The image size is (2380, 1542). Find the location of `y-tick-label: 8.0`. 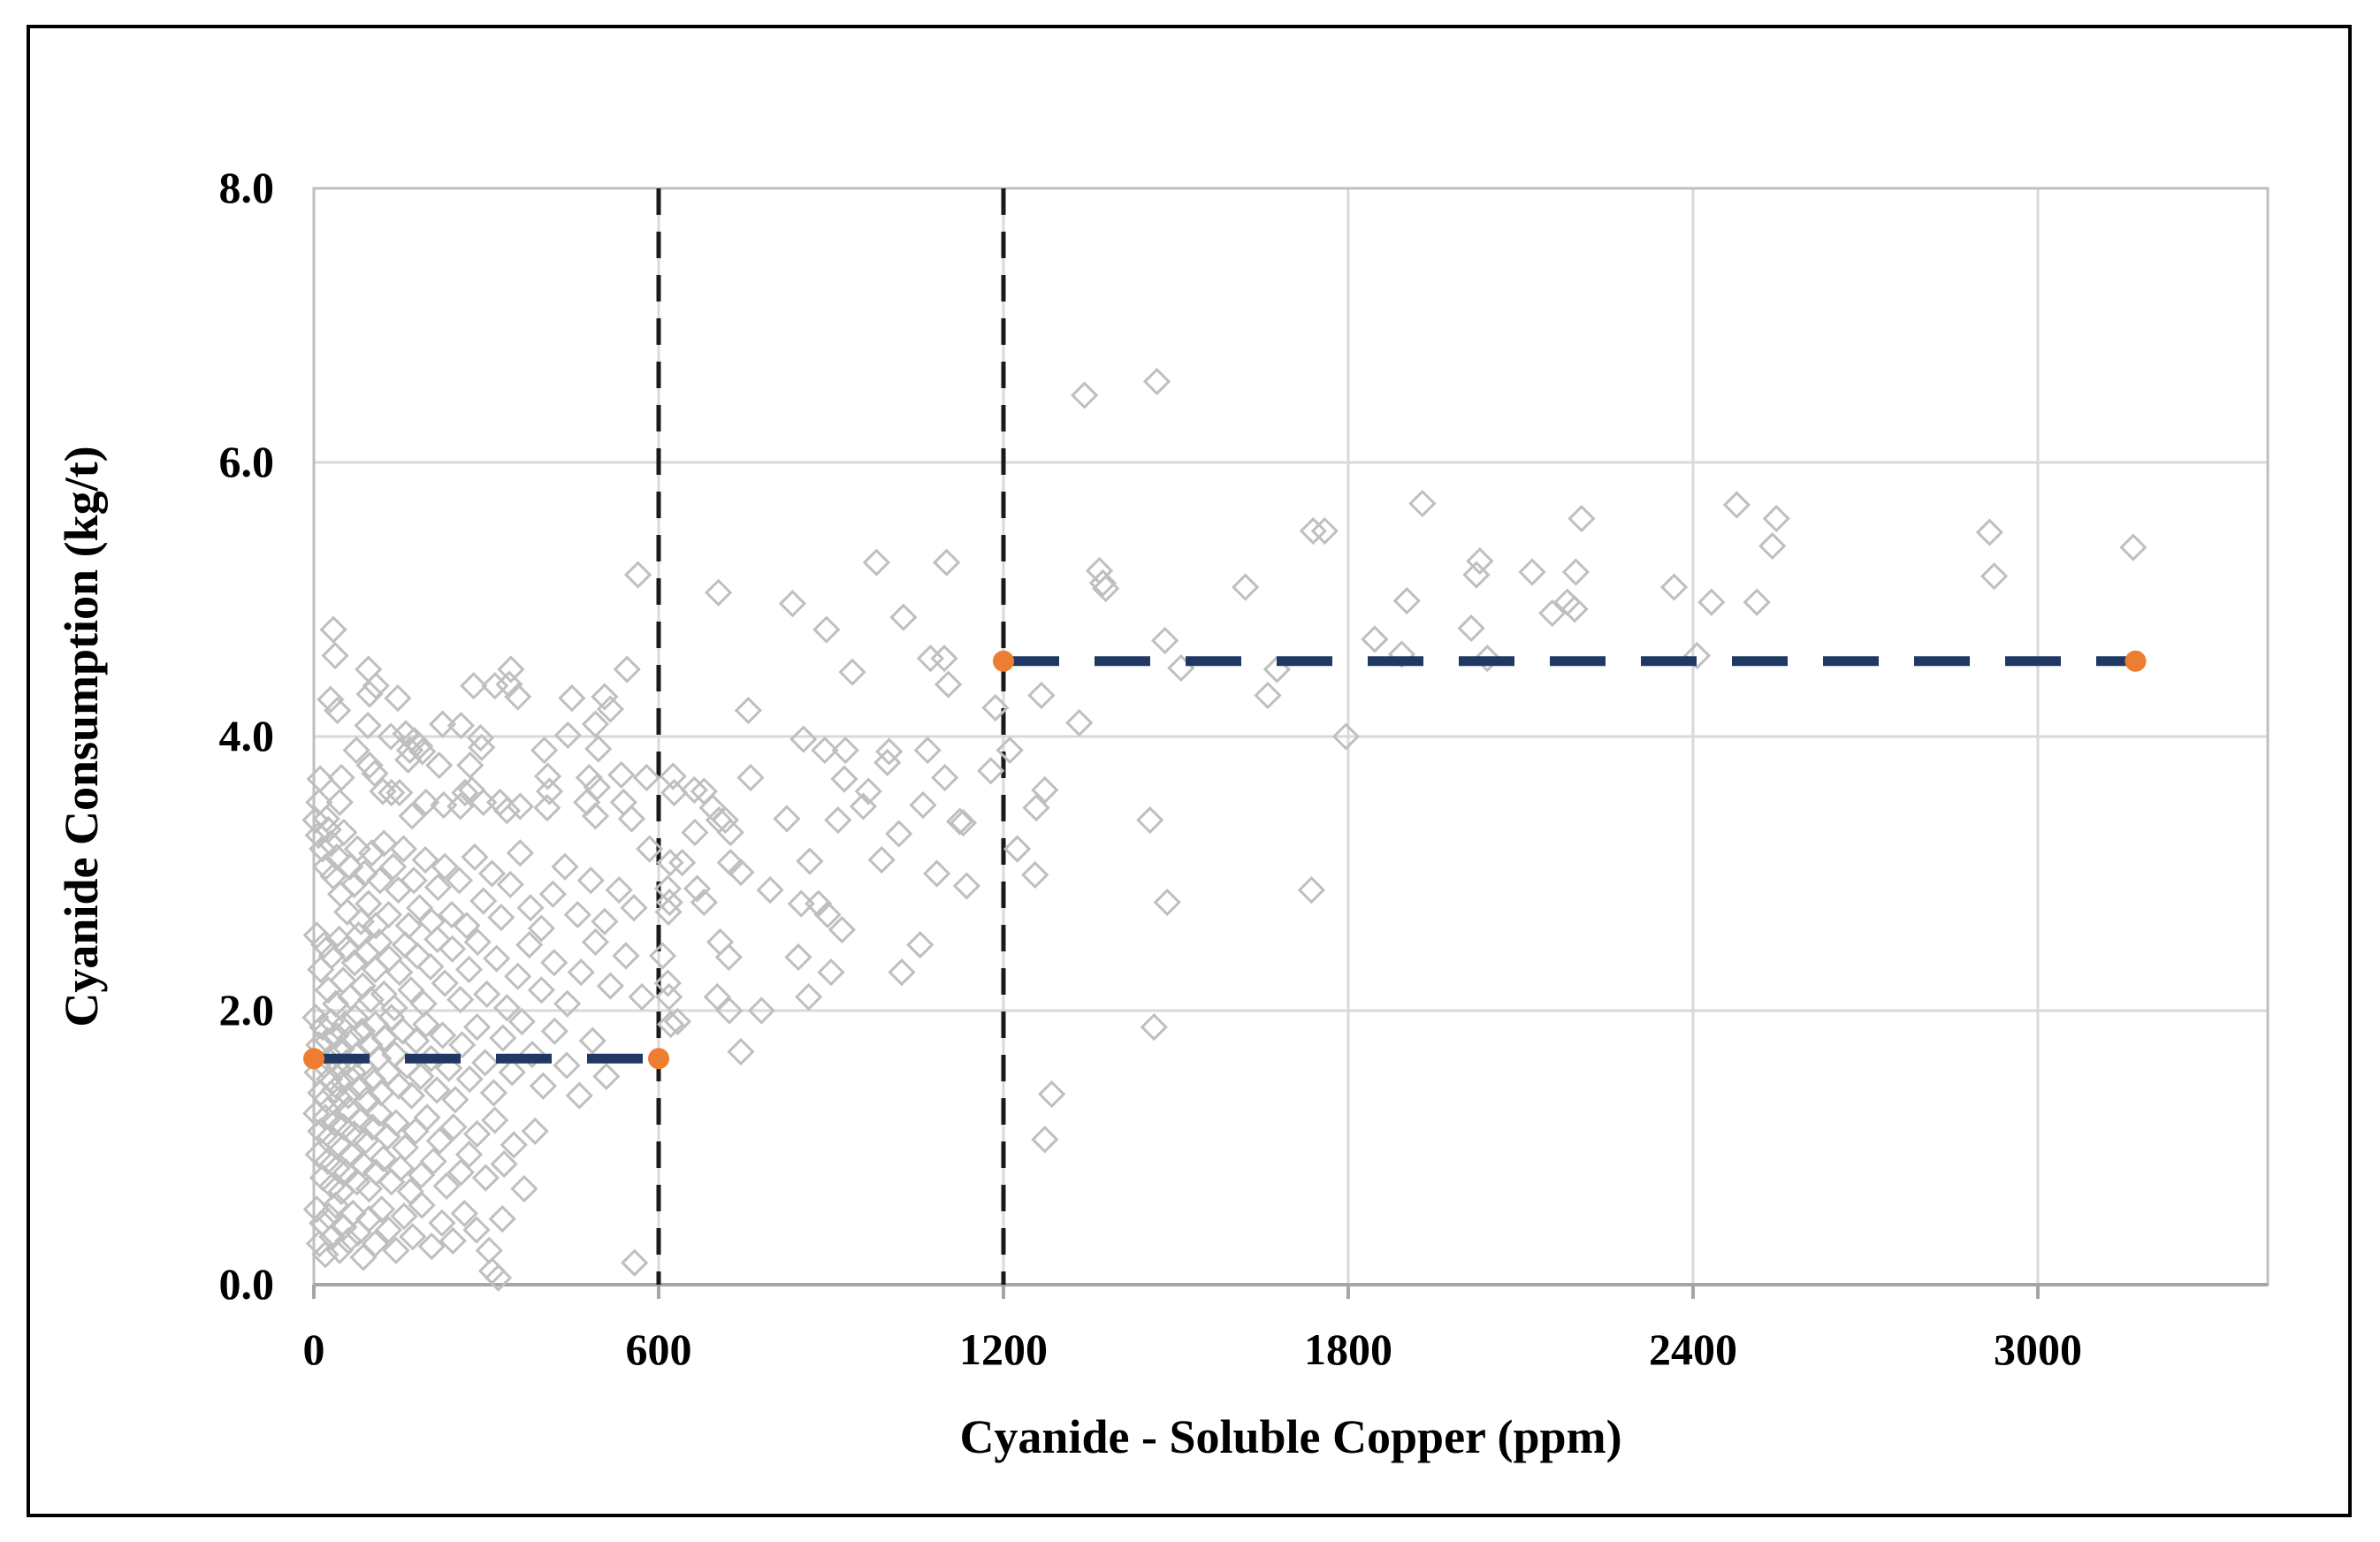

y-tick-label: 8.0 is located at coordinates (247, 187).